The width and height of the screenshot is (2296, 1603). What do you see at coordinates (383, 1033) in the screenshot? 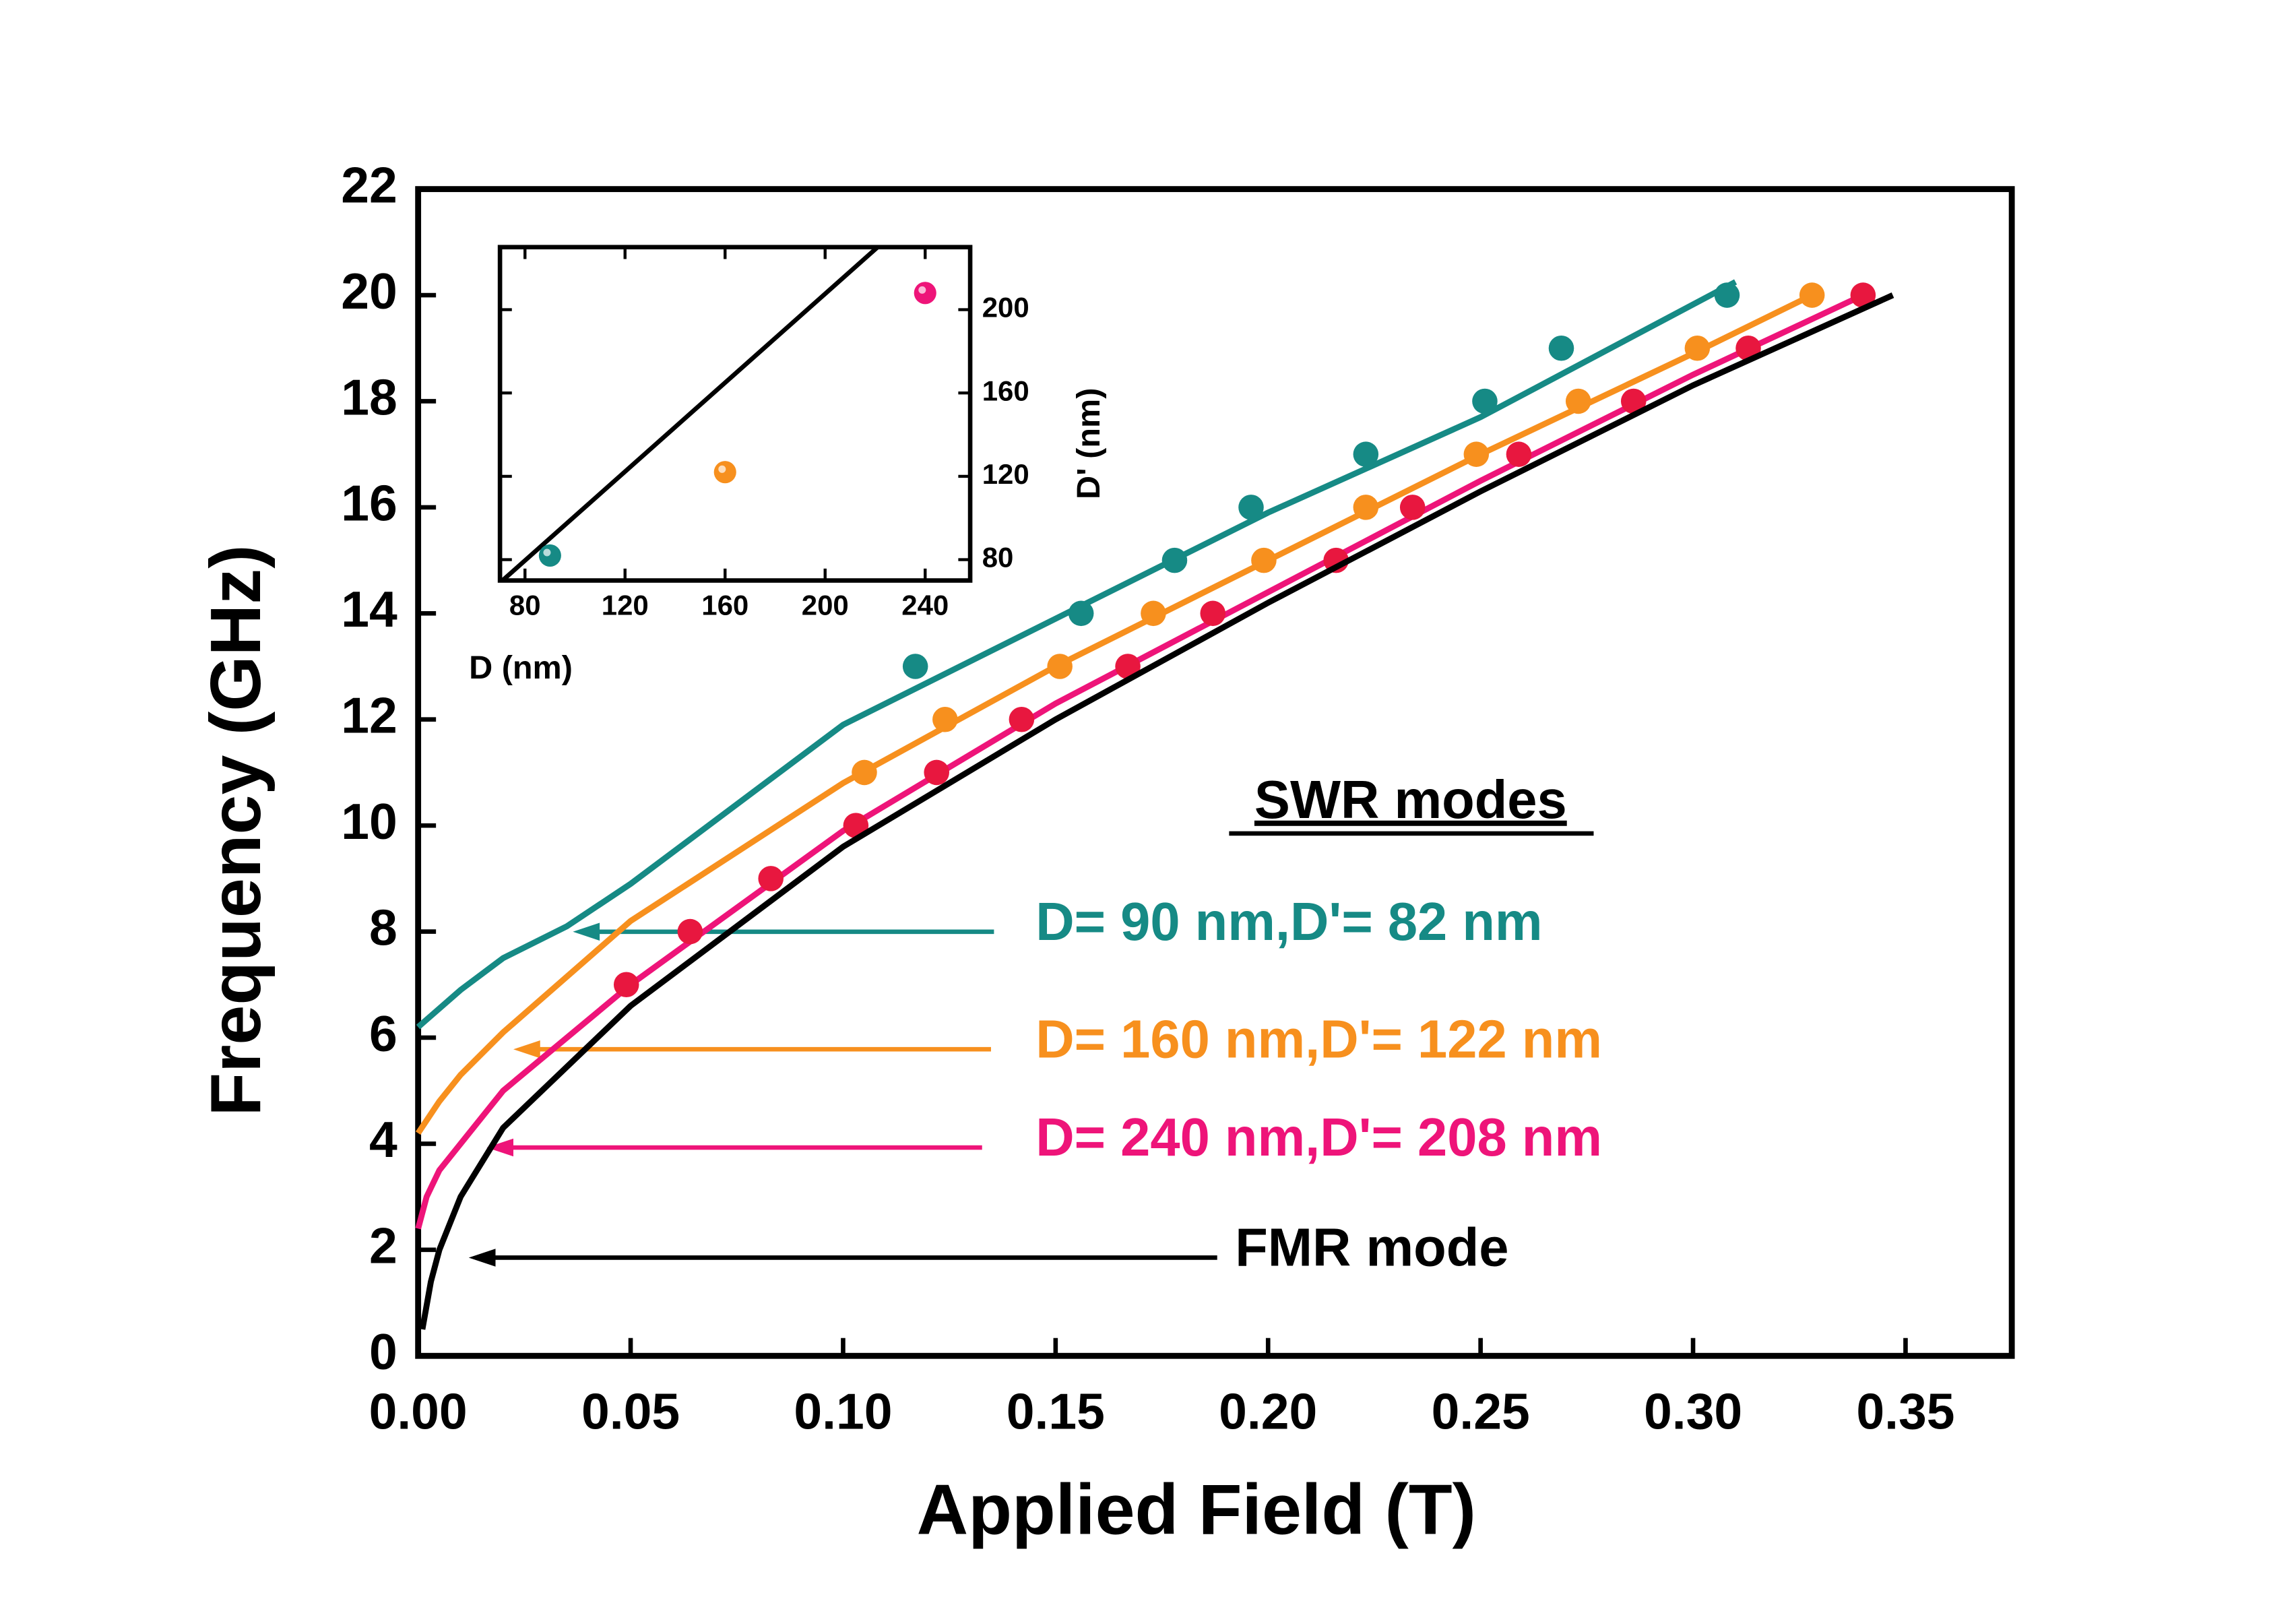
I see `y-tick-label: 6` at bounding box center [383, 1033].